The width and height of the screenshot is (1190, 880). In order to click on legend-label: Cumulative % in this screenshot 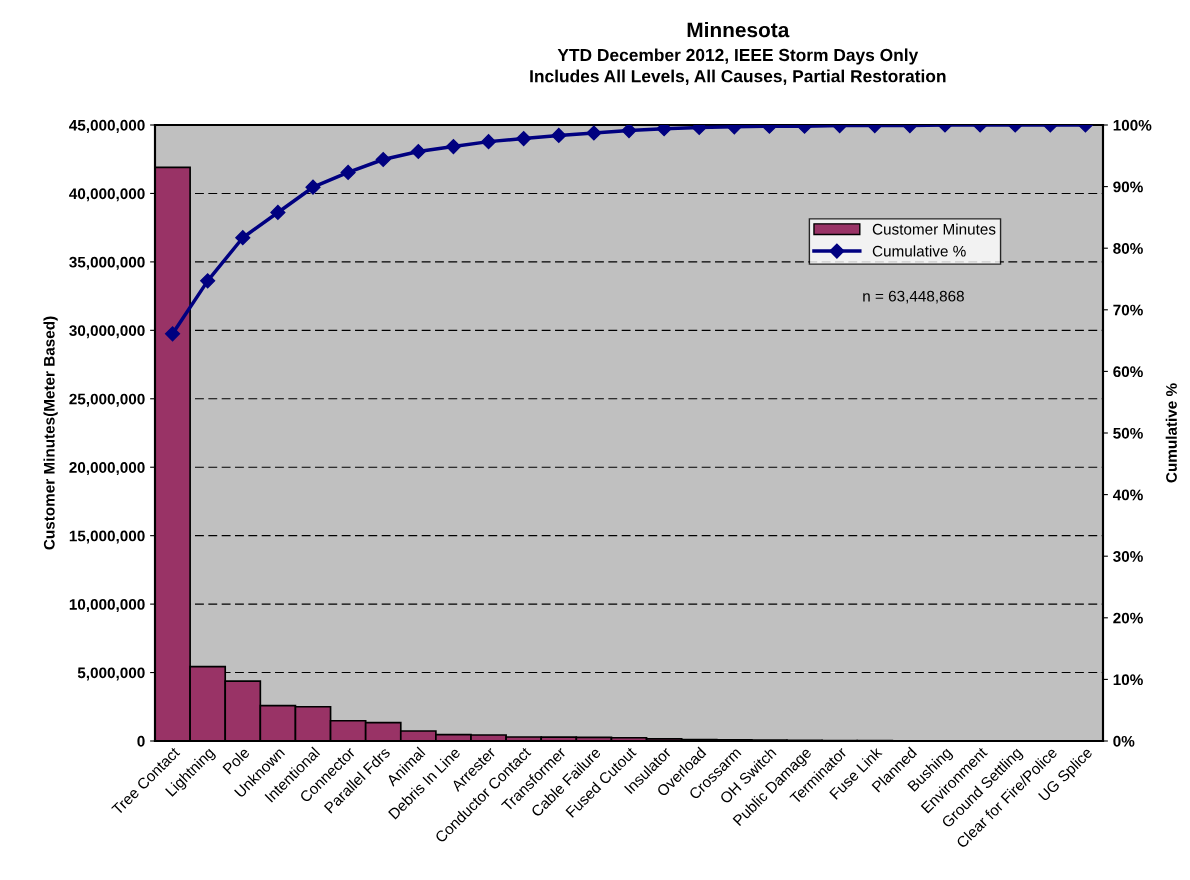, I will do `click(919, 251)`.